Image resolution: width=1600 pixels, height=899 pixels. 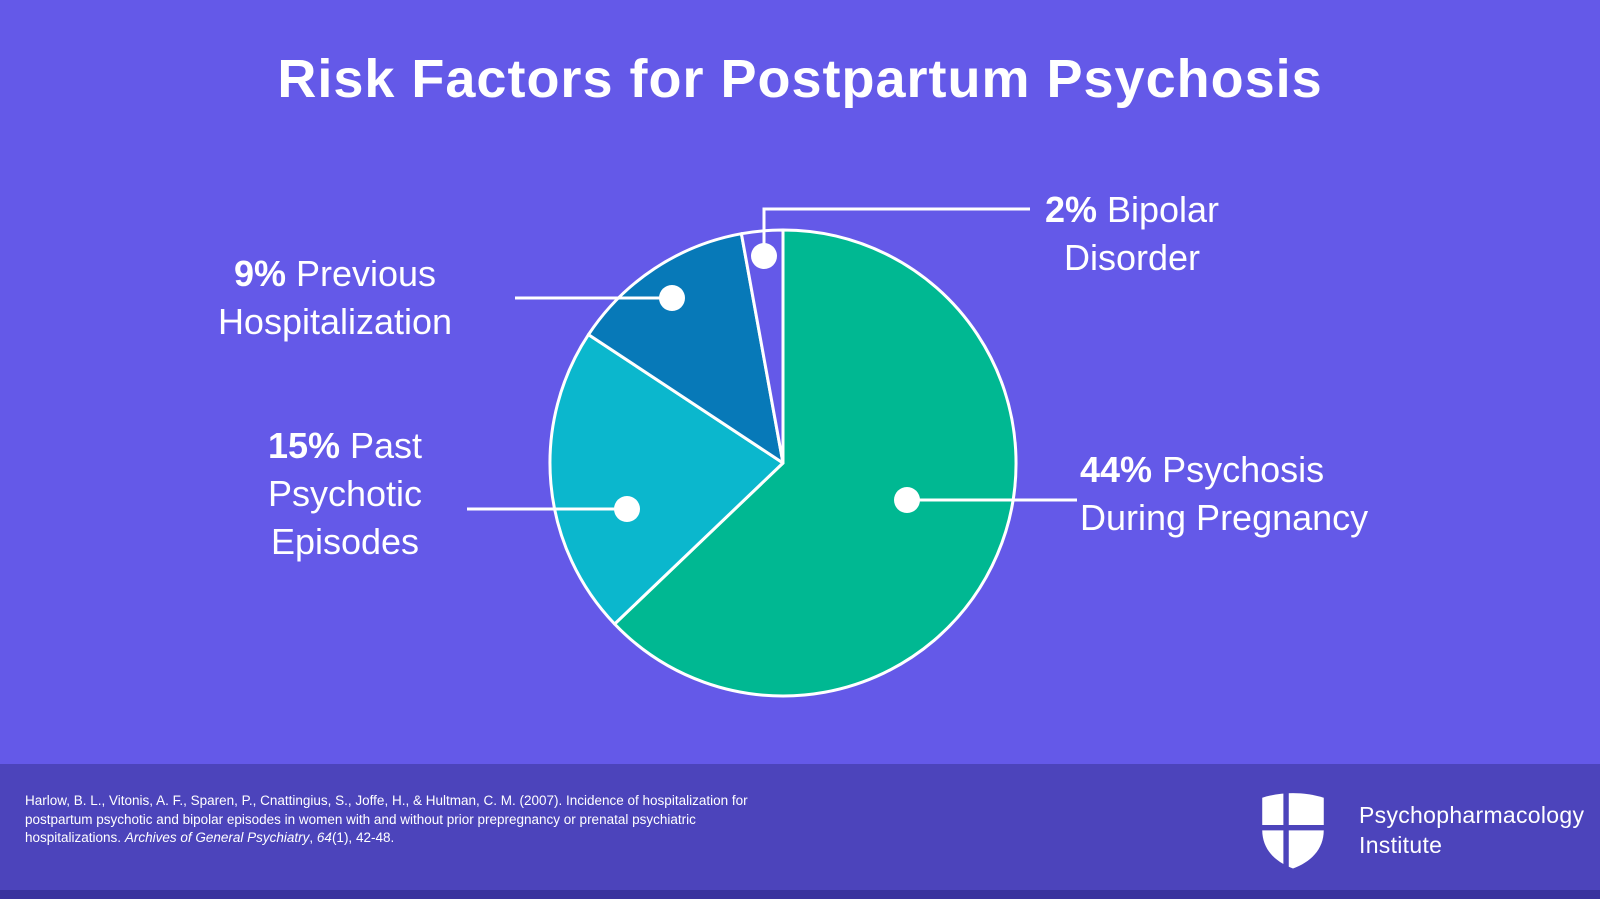 I want to click on label-psychosis-during-pregnancy: 44% Psychosis During Pregnancy, so click(x=1224, y=493).